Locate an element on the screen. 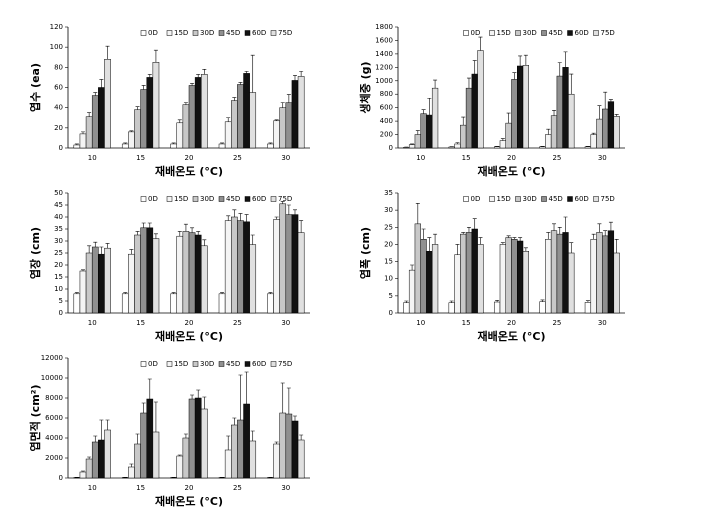 Image resolution: width=712 pixels, height=513 pixels. legend-label: 75D is located at coordinates (608, 33).